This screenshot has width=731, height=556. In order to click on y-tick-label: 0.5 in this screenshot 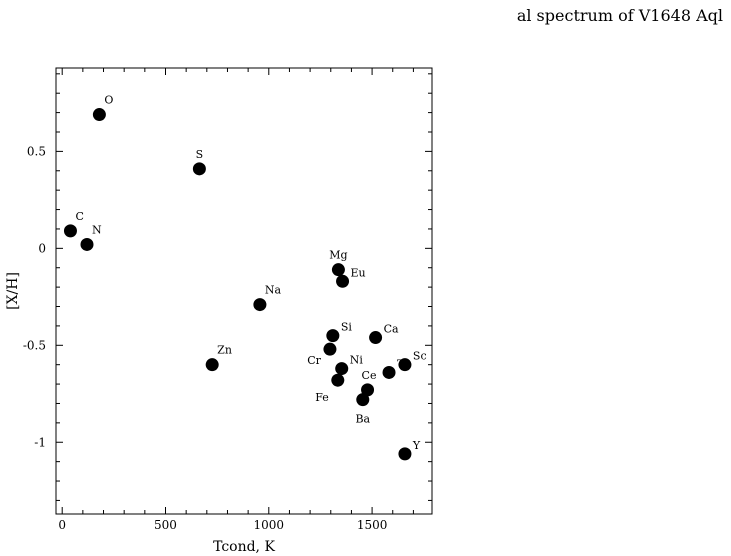, I will do `click(36, 151)`.